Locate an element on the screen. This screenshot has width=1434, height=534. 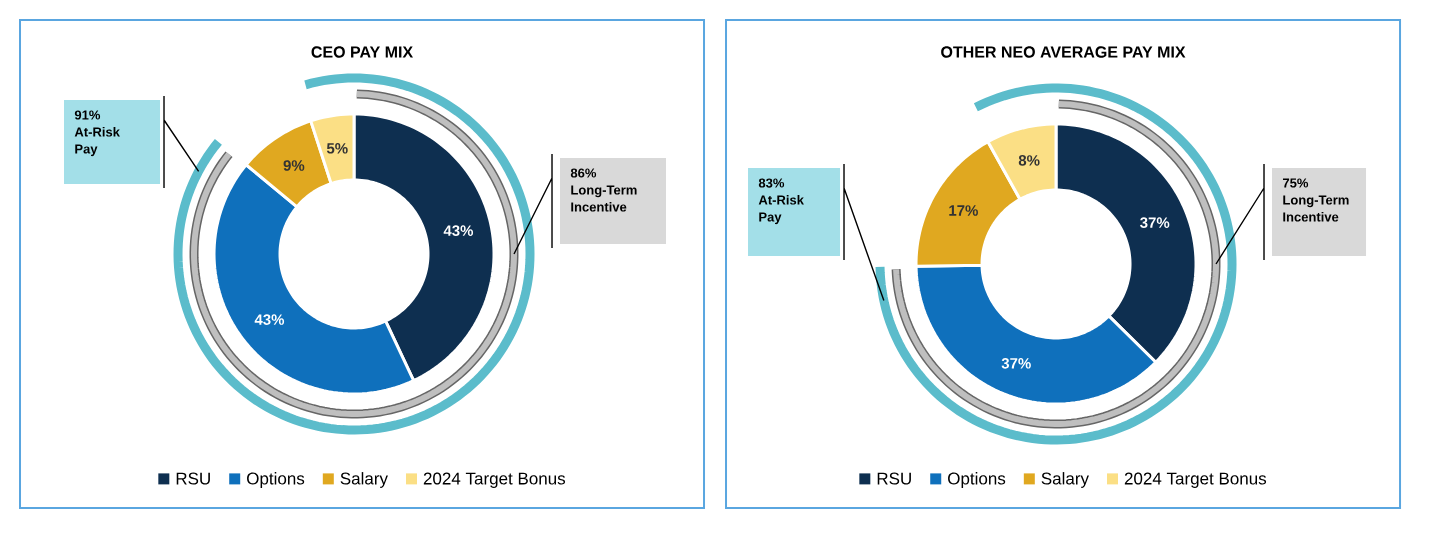
chart-title: CEO PAY MIX is located at coordinates (362, 52).